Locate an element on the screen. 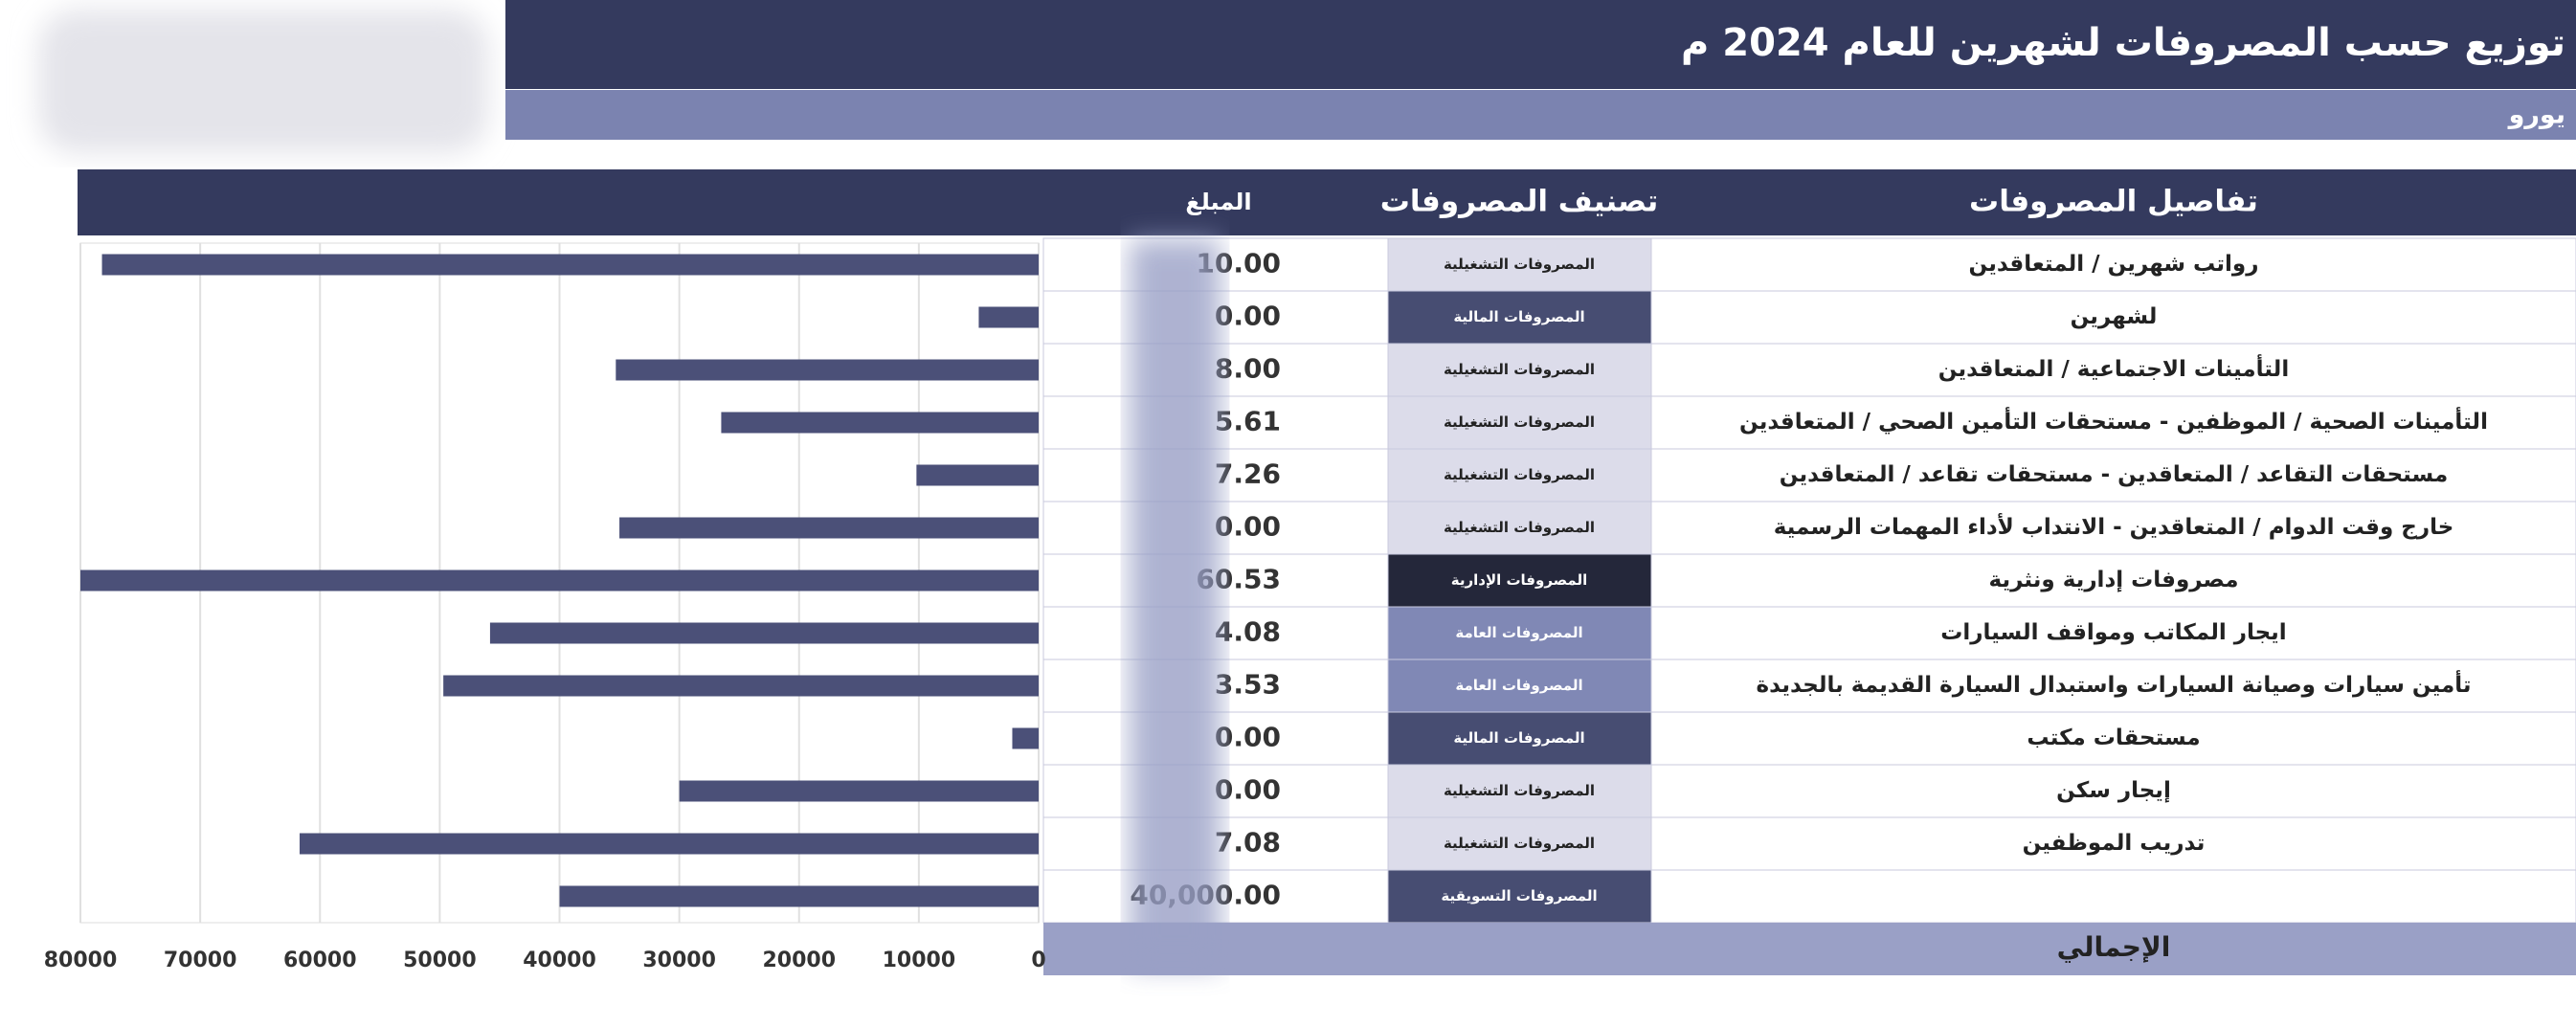 The width and height of the screenshot is (2576, 1027). x-tick-label: 80000 is located at coordinates (81, 960).